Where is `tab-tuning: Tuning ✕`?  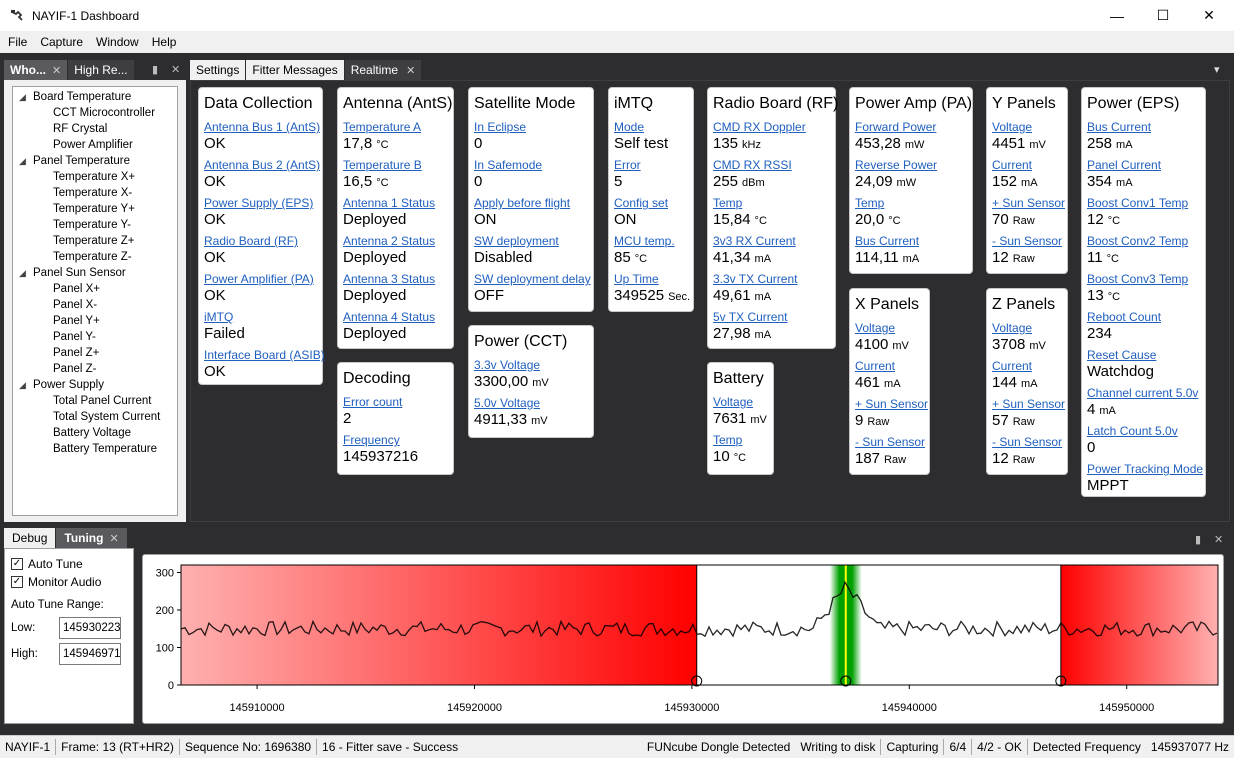 tab-tuning: Tuning ✕ is located at coordinates (92, 538).